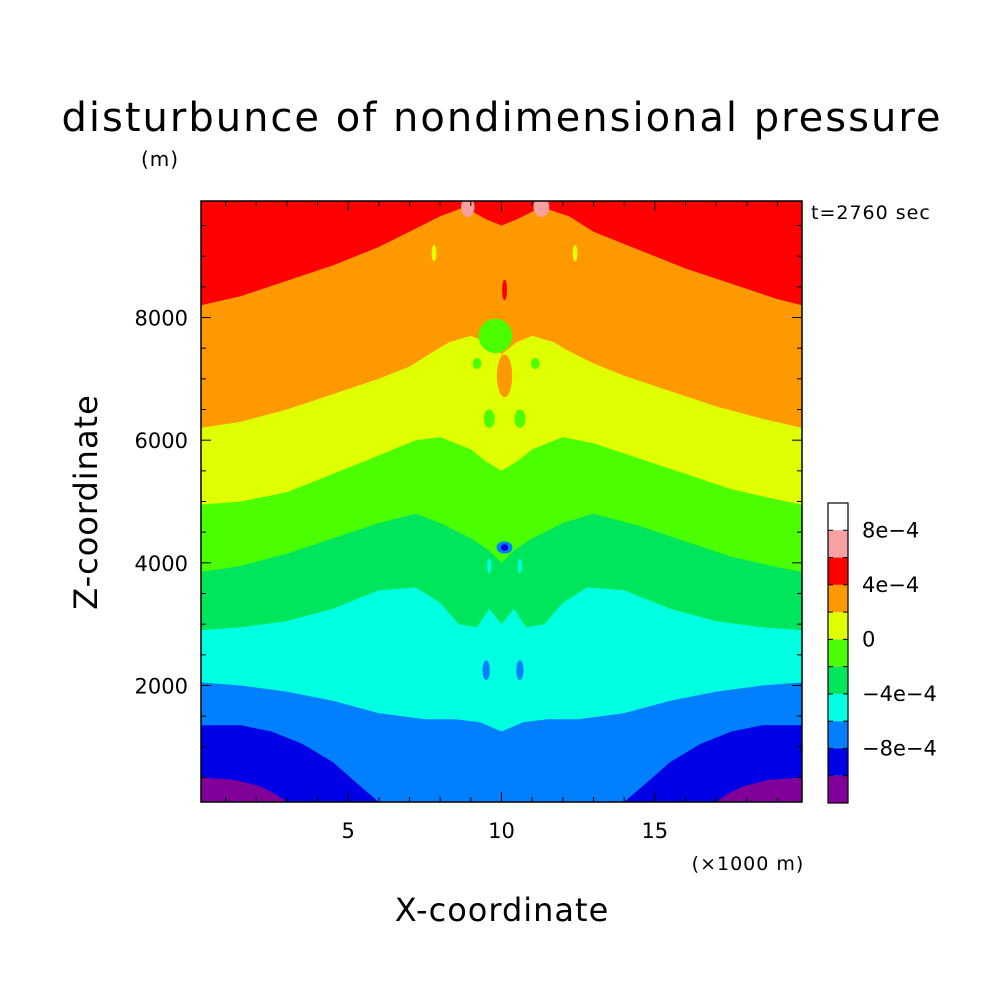 The image size is (1004, 1004). What do you see at coordinates (654, 831) in the screenshot?
I see `x-tick-label: 15` at bounding box center [654, 831].